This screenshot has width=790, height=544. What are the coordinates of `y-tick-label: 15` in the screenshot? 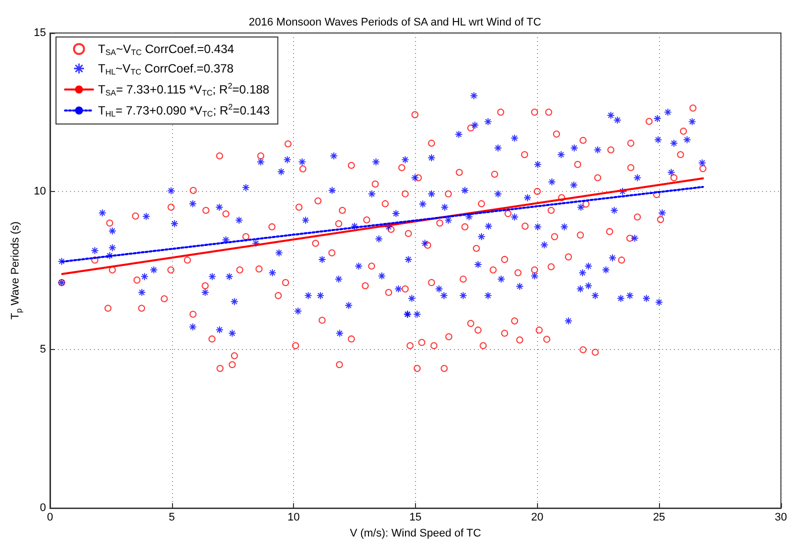 It's located at (40, 33).